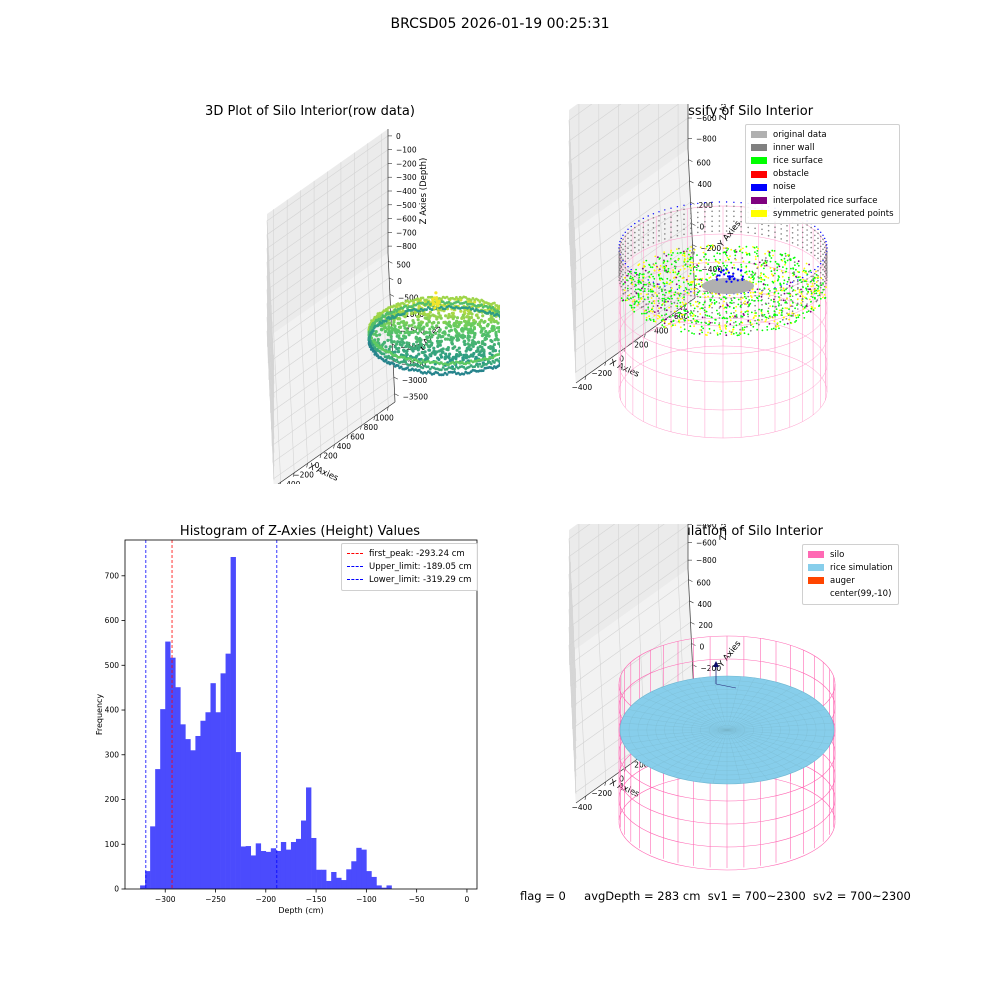 The image size is (1000, 1000). I want to click on legend-entry: interpolated rice surface, so click(822, 200).